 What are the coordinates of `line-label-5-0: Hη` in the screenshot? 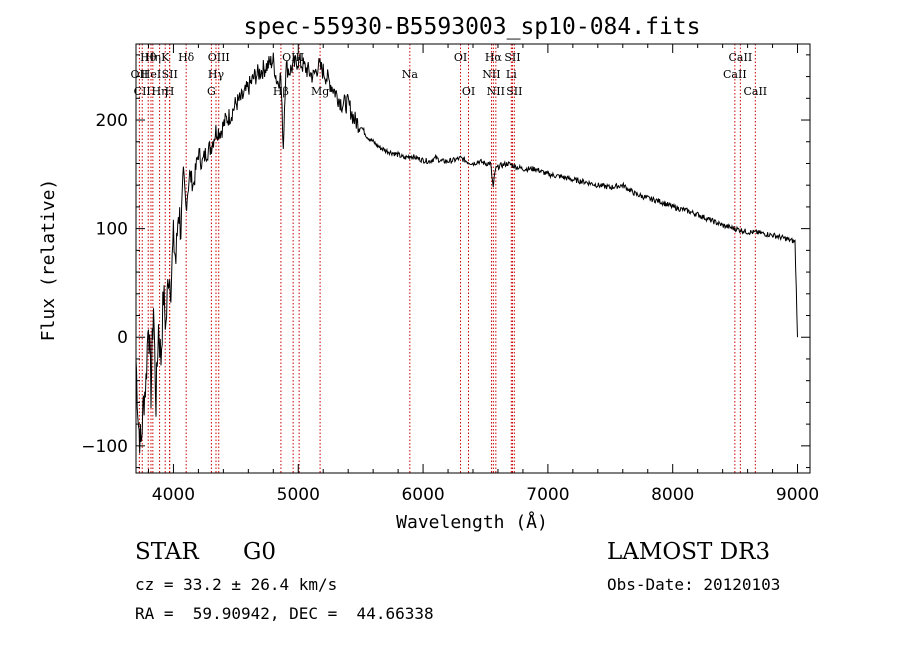 It's located at (159, 91).